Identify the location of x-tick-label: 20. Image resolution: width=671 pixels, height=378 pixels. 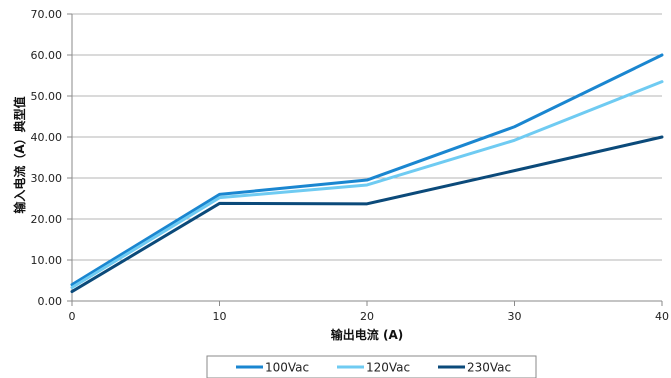
(367, 316).